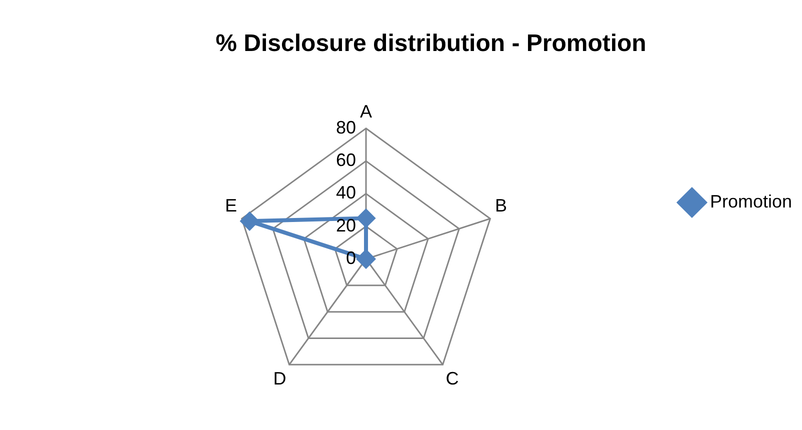 Image resolution: width=802 pixels, height=430 pixels. I want to click on y-tick-label: 40, so click(346, 192).